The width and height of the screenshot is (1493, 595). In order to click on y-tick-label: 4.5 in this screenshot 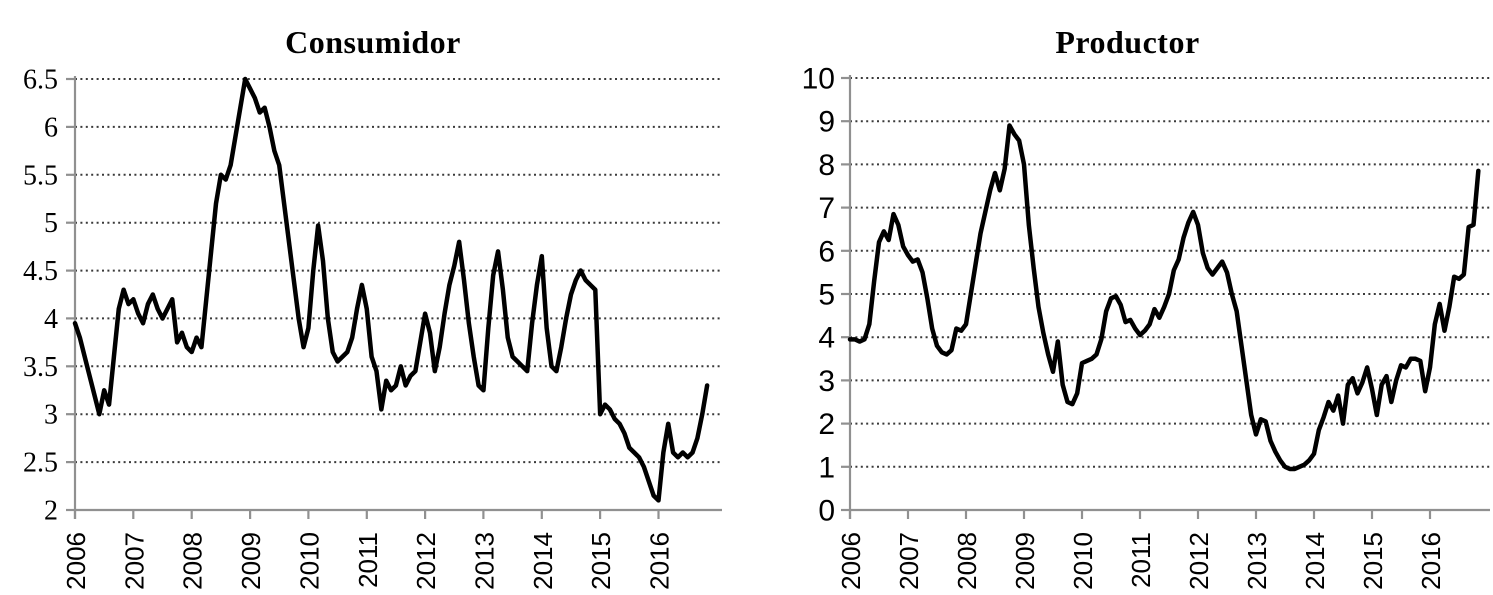, I will do `click(40, 271)`.